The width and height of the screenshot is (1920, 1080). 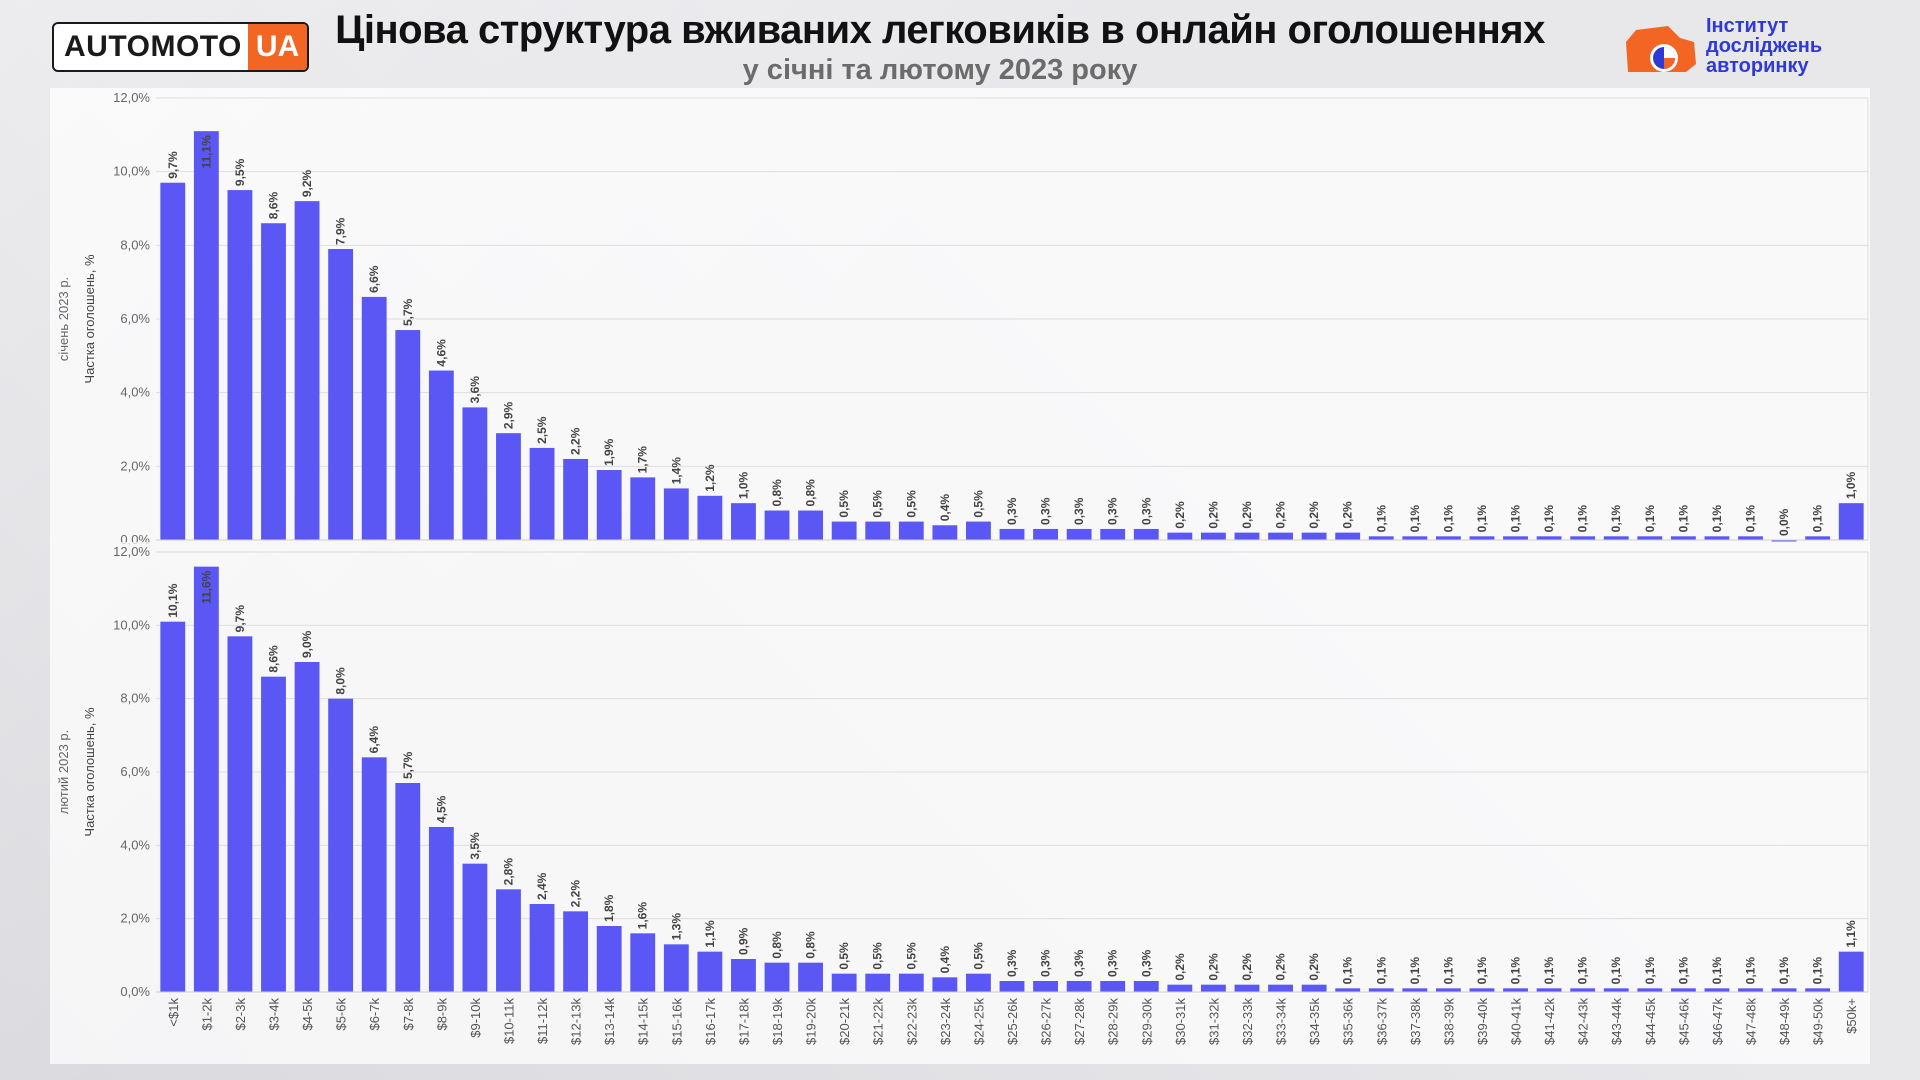 What do you see at coordinates (240, 172) in the screenshot?
I see `data-label: 9,5%` at bounding box center [240, 172].